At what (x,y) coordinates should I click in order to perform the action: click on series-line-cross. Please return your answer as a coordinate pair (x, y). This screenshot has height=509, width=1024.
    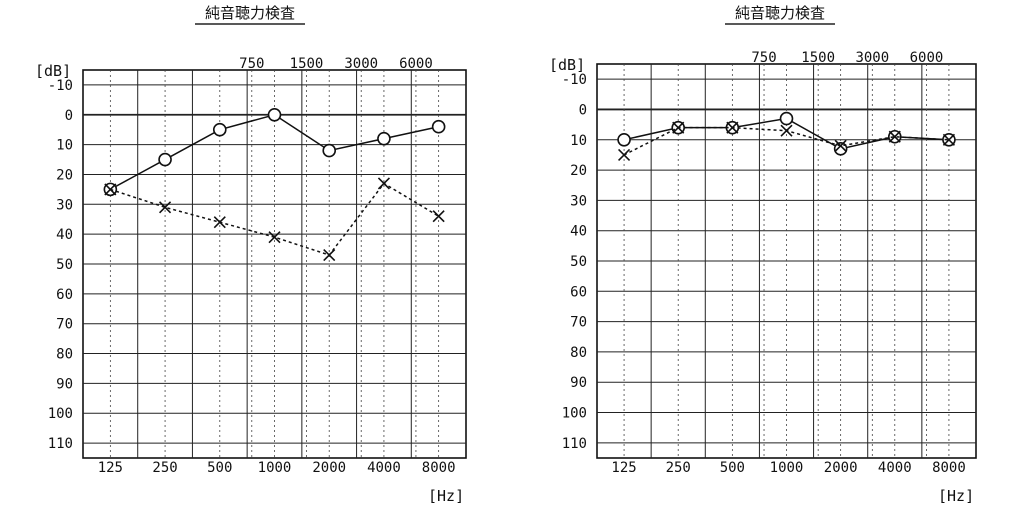
    Looking at the image, I should click on (275, 219).